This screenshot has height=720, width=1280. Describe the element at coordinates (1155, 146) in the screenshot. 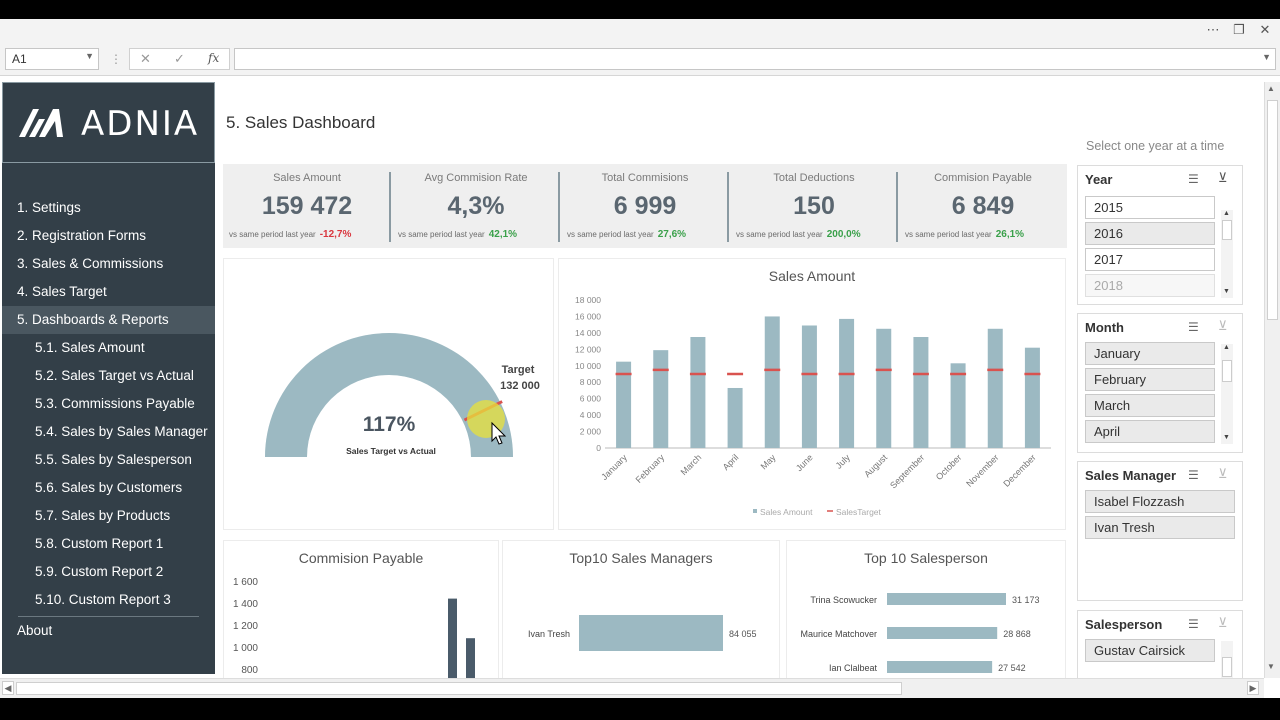

I see `slicer-hint: Select one year at a time` at that location.